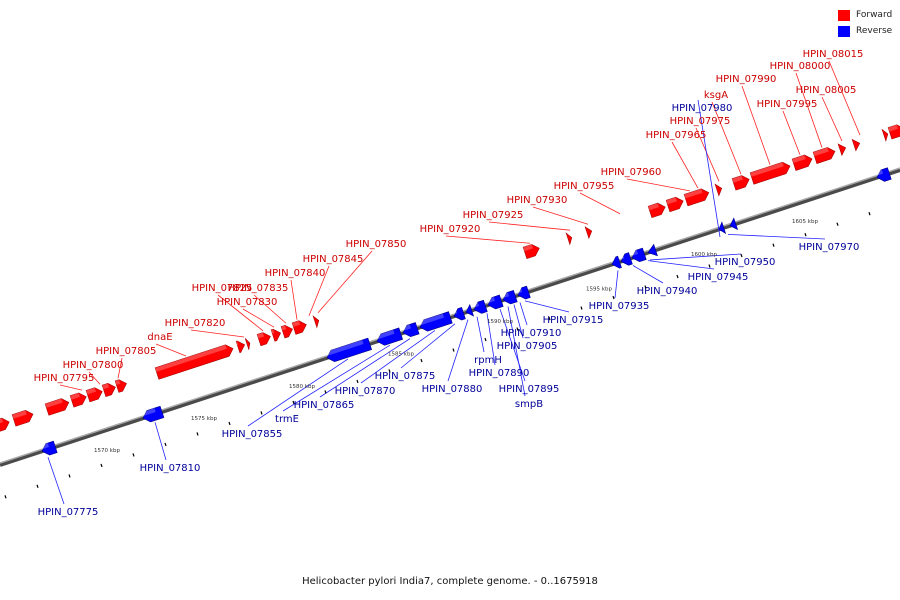 The width and height of the screenshot is (900, 600). What do you see at coordinates (599, 290) in the screenshot?
I see `scale-tick-label: 1595 kbp` at bounding box center [599, 290].